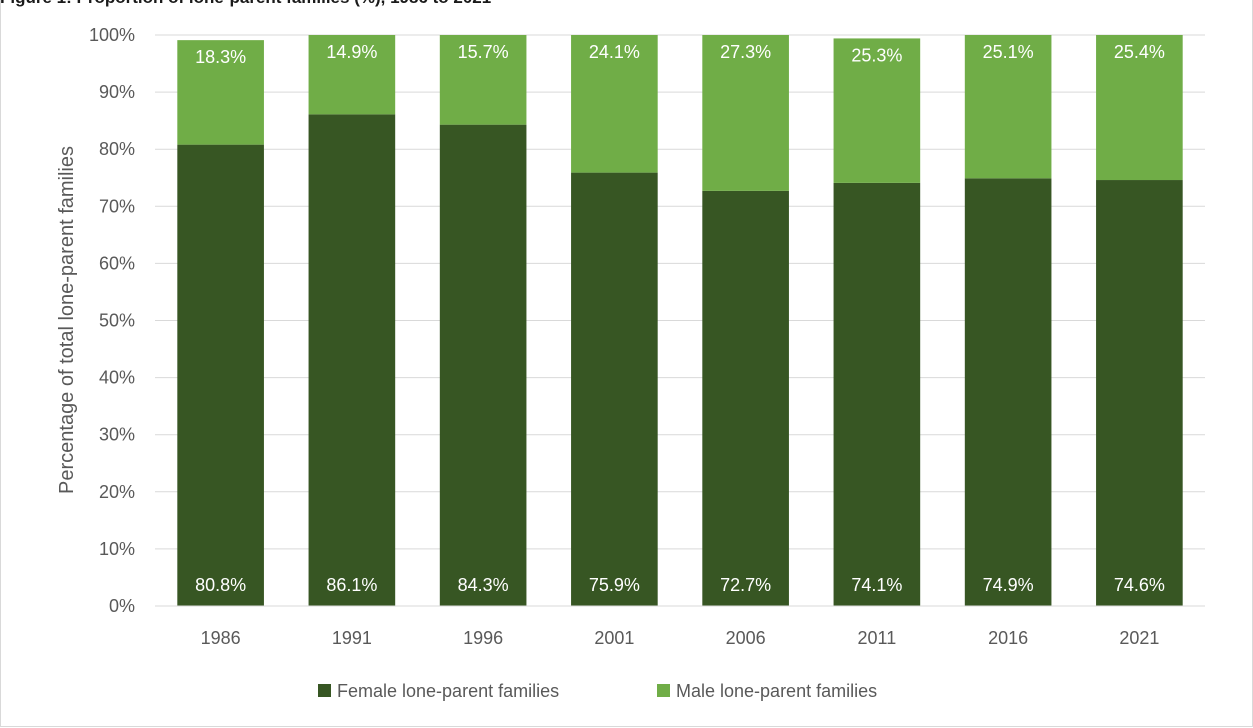 Image resolution: width=1253 pixels, height=728 pixels. Describe the element at coordinates (1008, 638) in the screenshot. I see `x-tick-label: 2016` at that location.